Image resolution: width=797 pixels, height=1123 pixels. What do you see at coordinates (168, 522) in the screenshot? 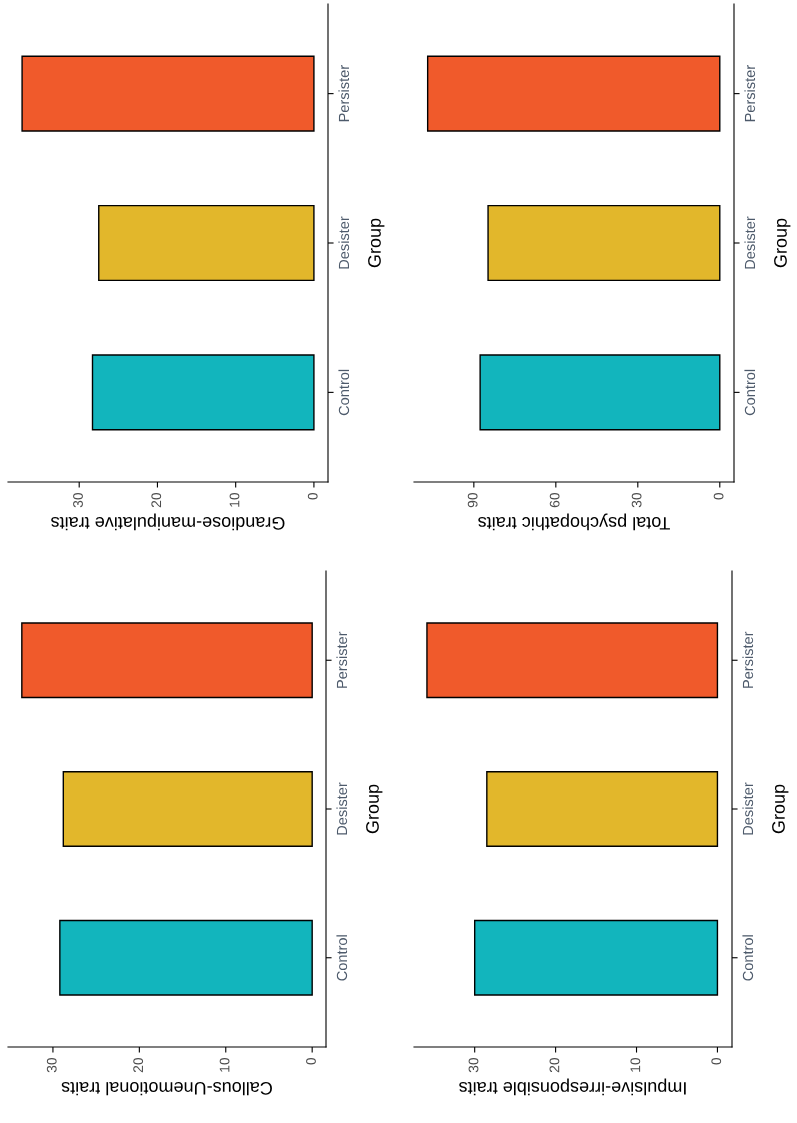
I see `x-axis-title: Grandiose-manipulative traits` at bounding box center [168, 522].